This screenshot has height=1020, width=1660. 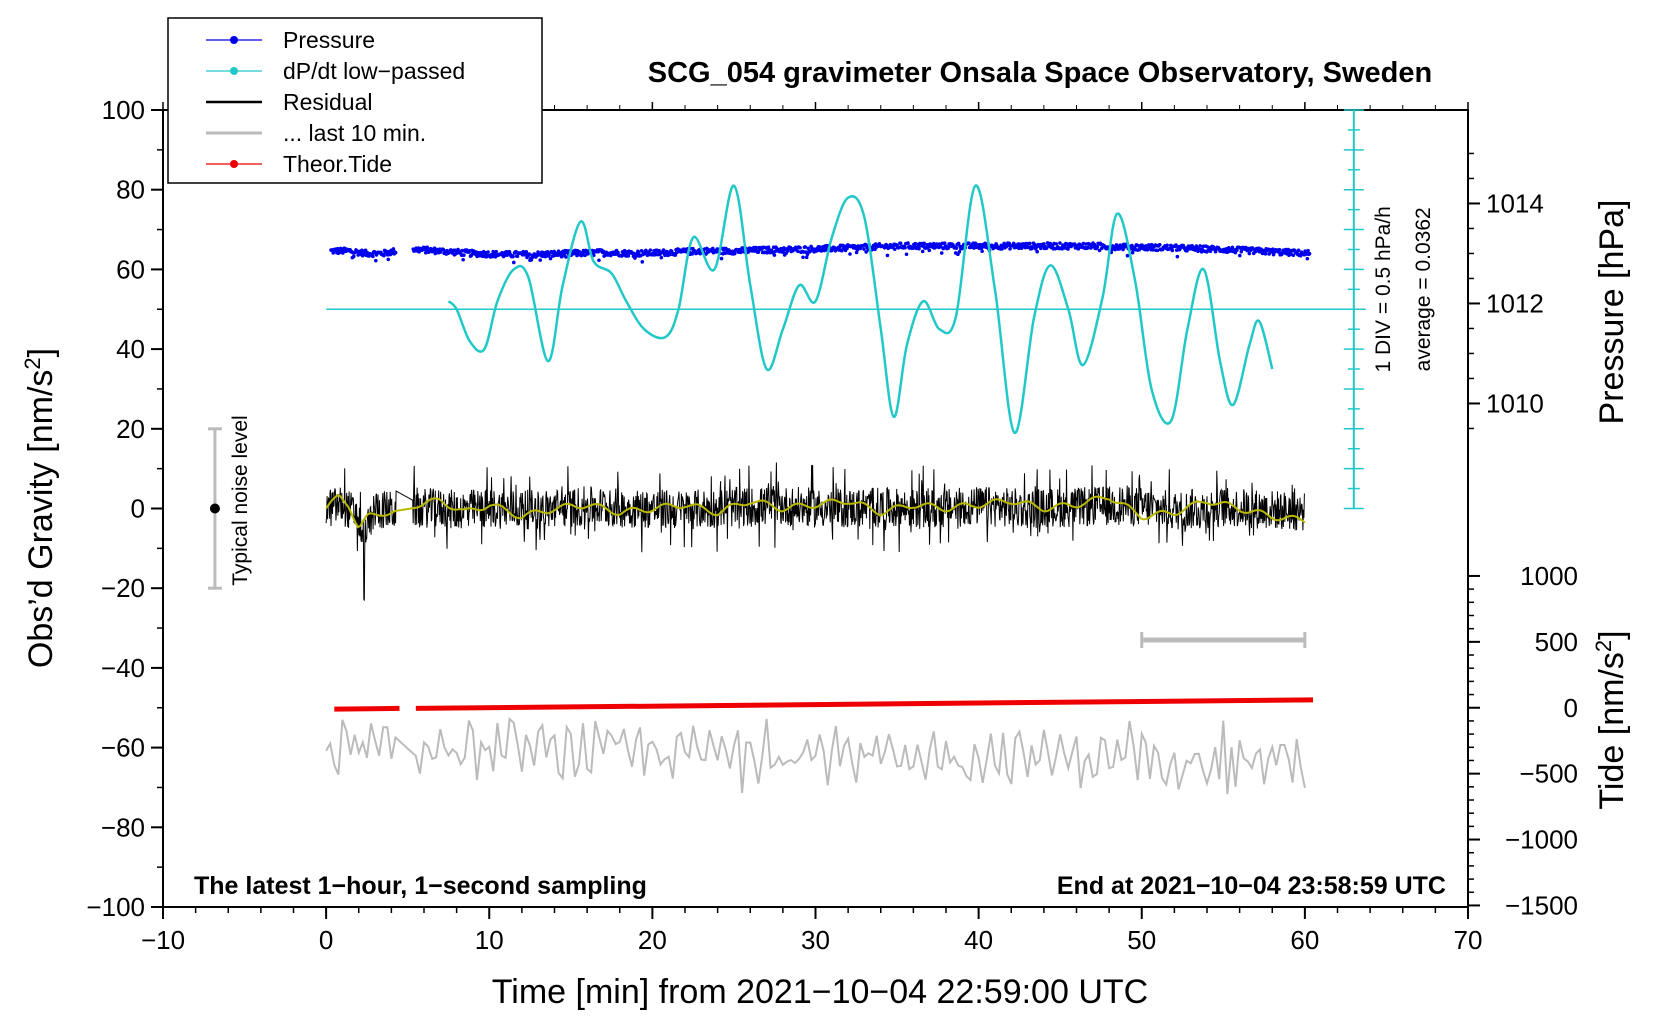 I want to click on legend-label: Theor.Tide, so click(x=337, y=164).